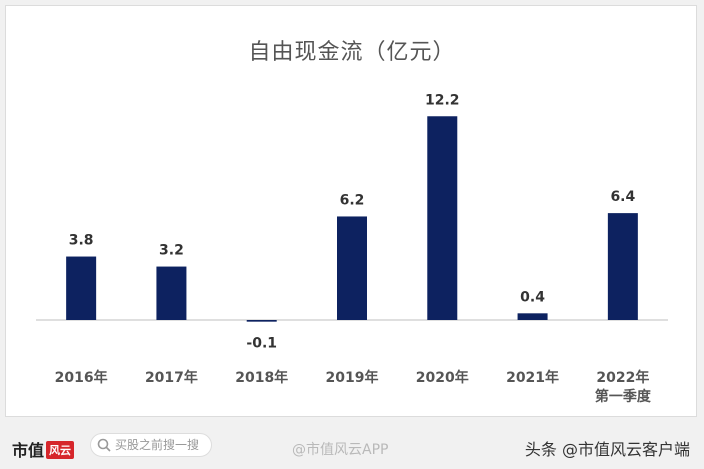  What do you see at coordinates (171, 251) in the screenshot?
I see `data-label-1: 3.2` at bounding box center [171, 251].